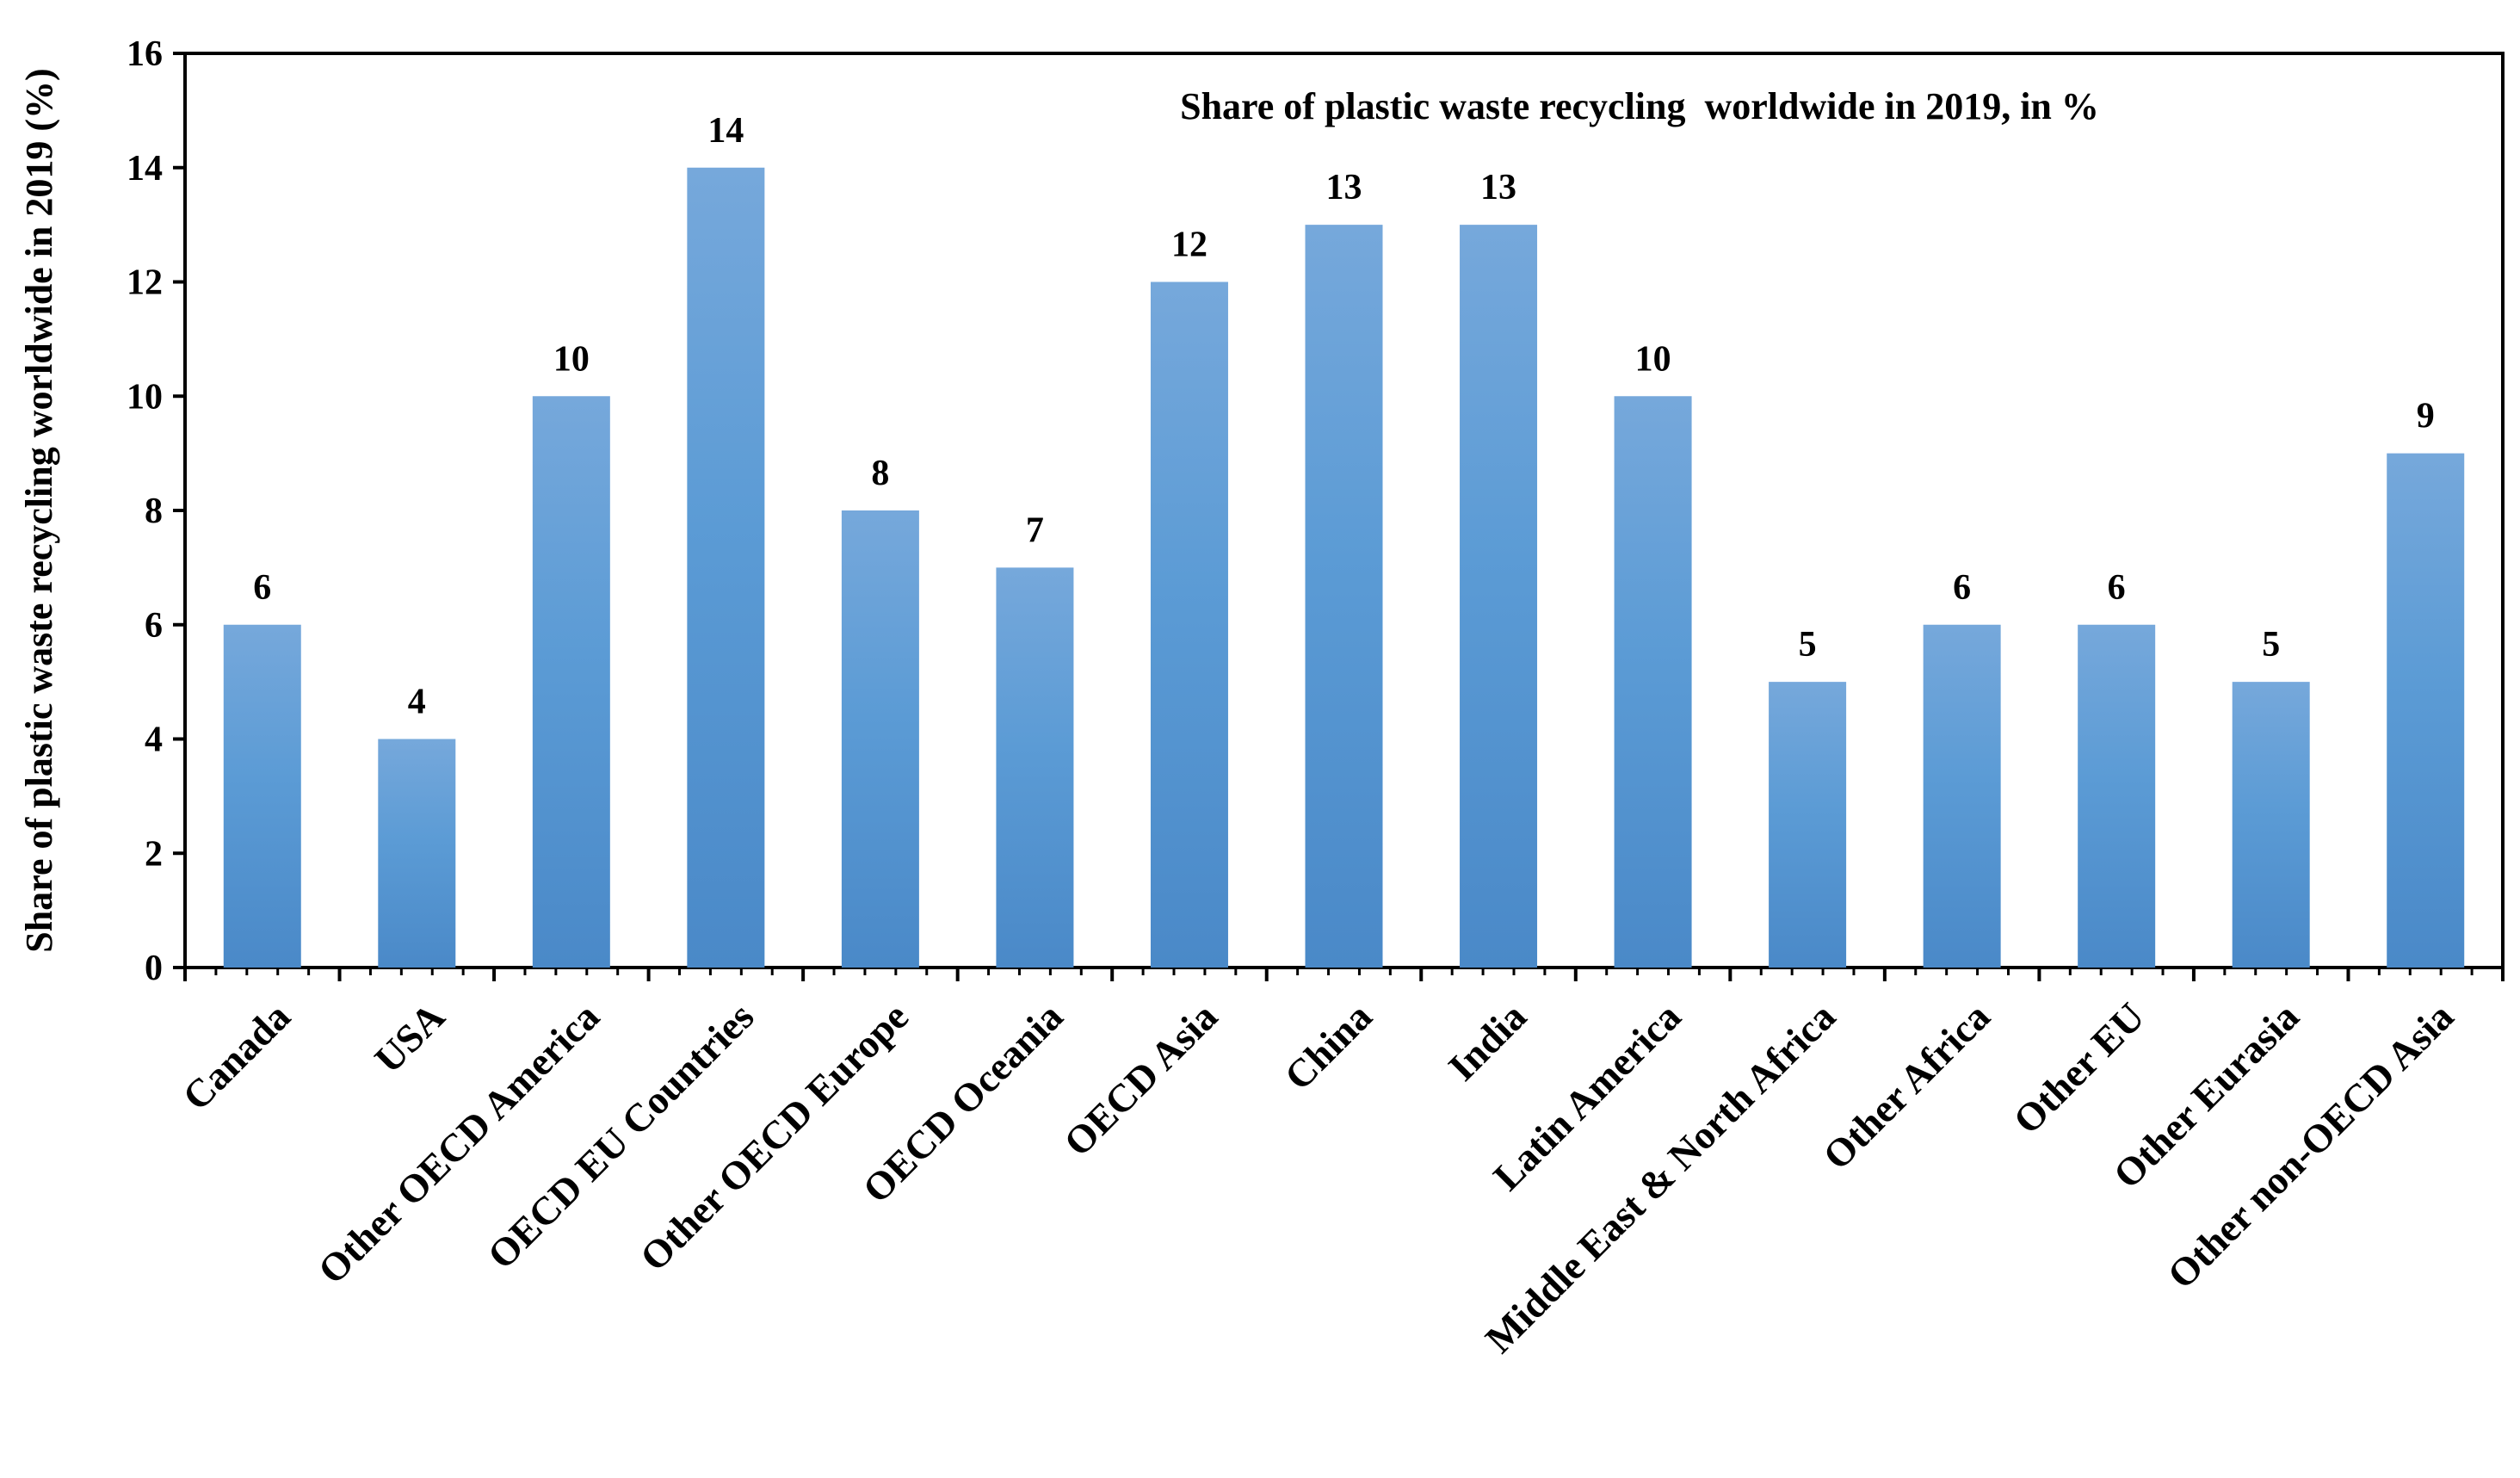 The image size is (2520, 1478). I want to click on data-label: 14, so click(725, 131).